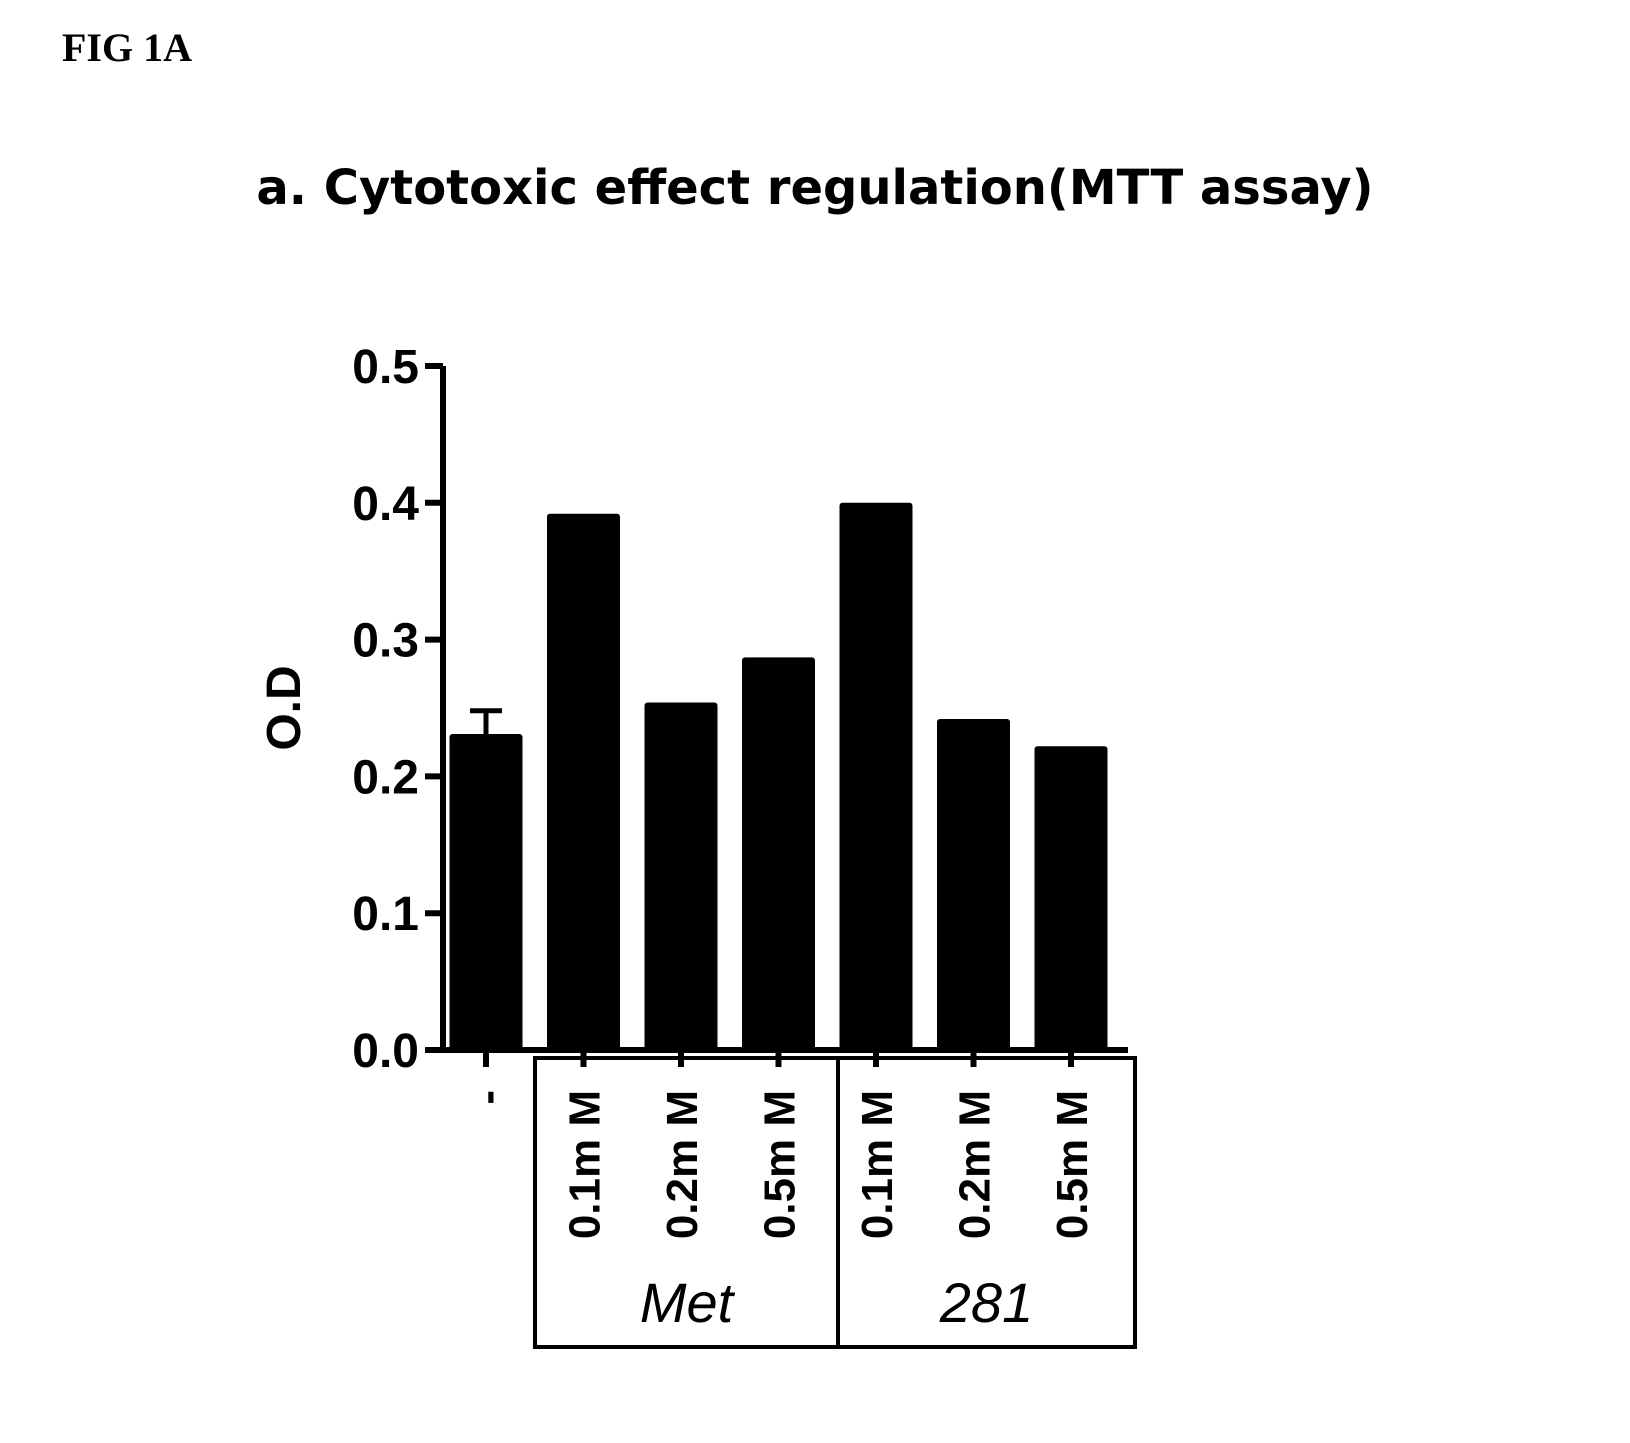  I want to click on y-tick-label: 0.2, so click(385, 777).